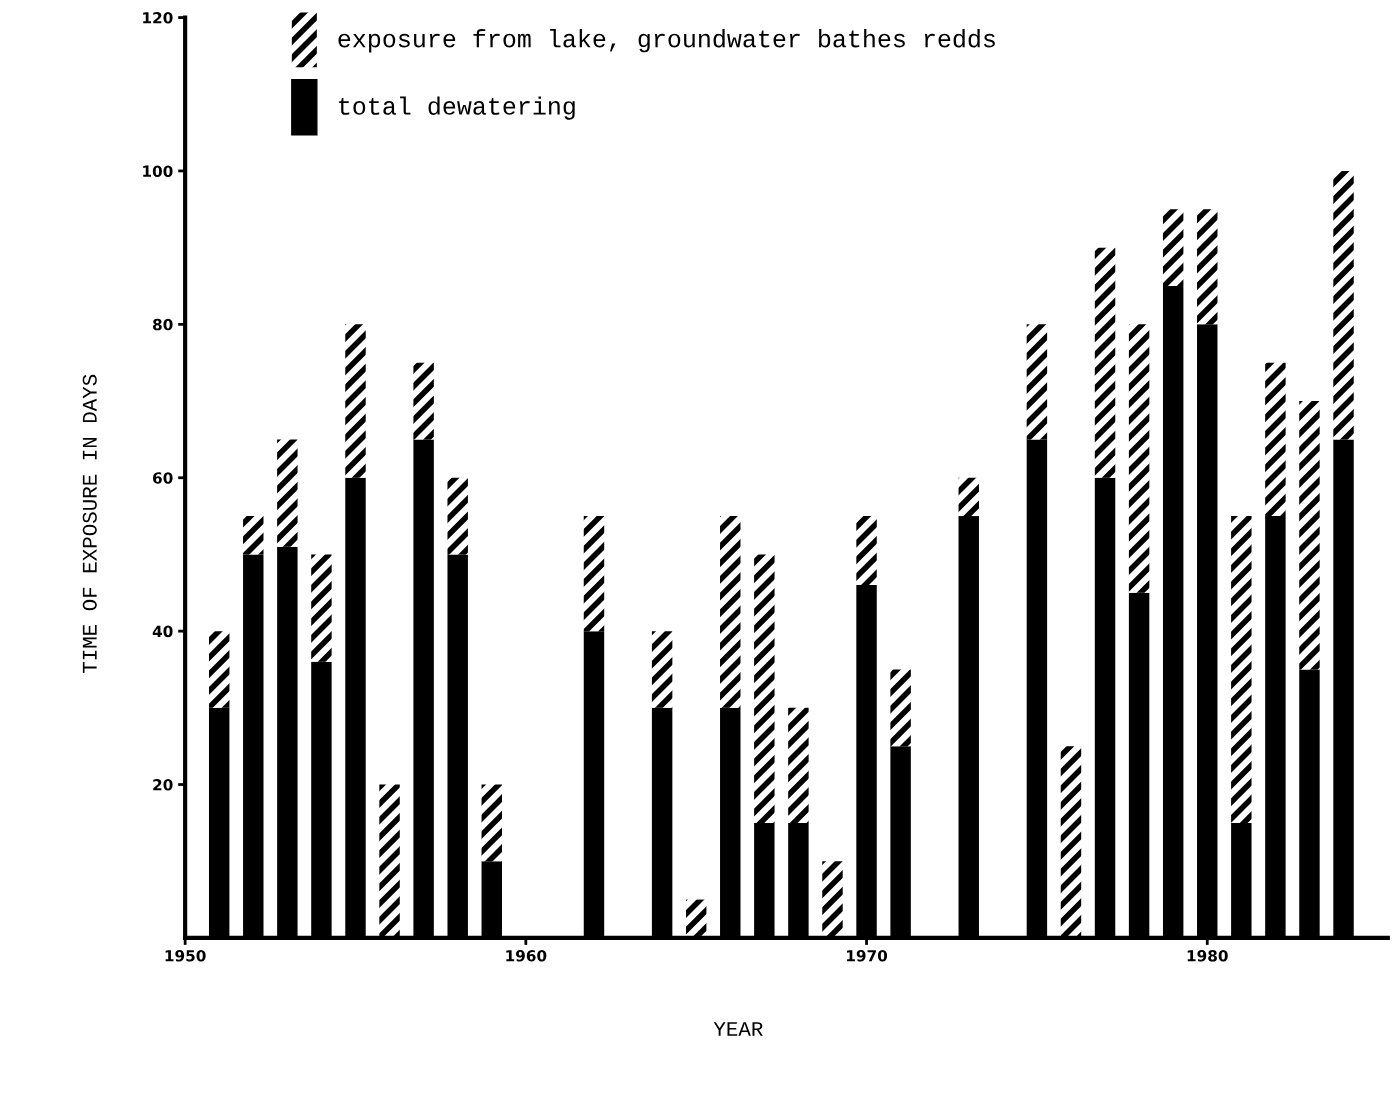 This screenshot has width=1392, height=1097. I want to click on legend-label: exposure from lake, groundwater bathes redds, so click(666, 41).